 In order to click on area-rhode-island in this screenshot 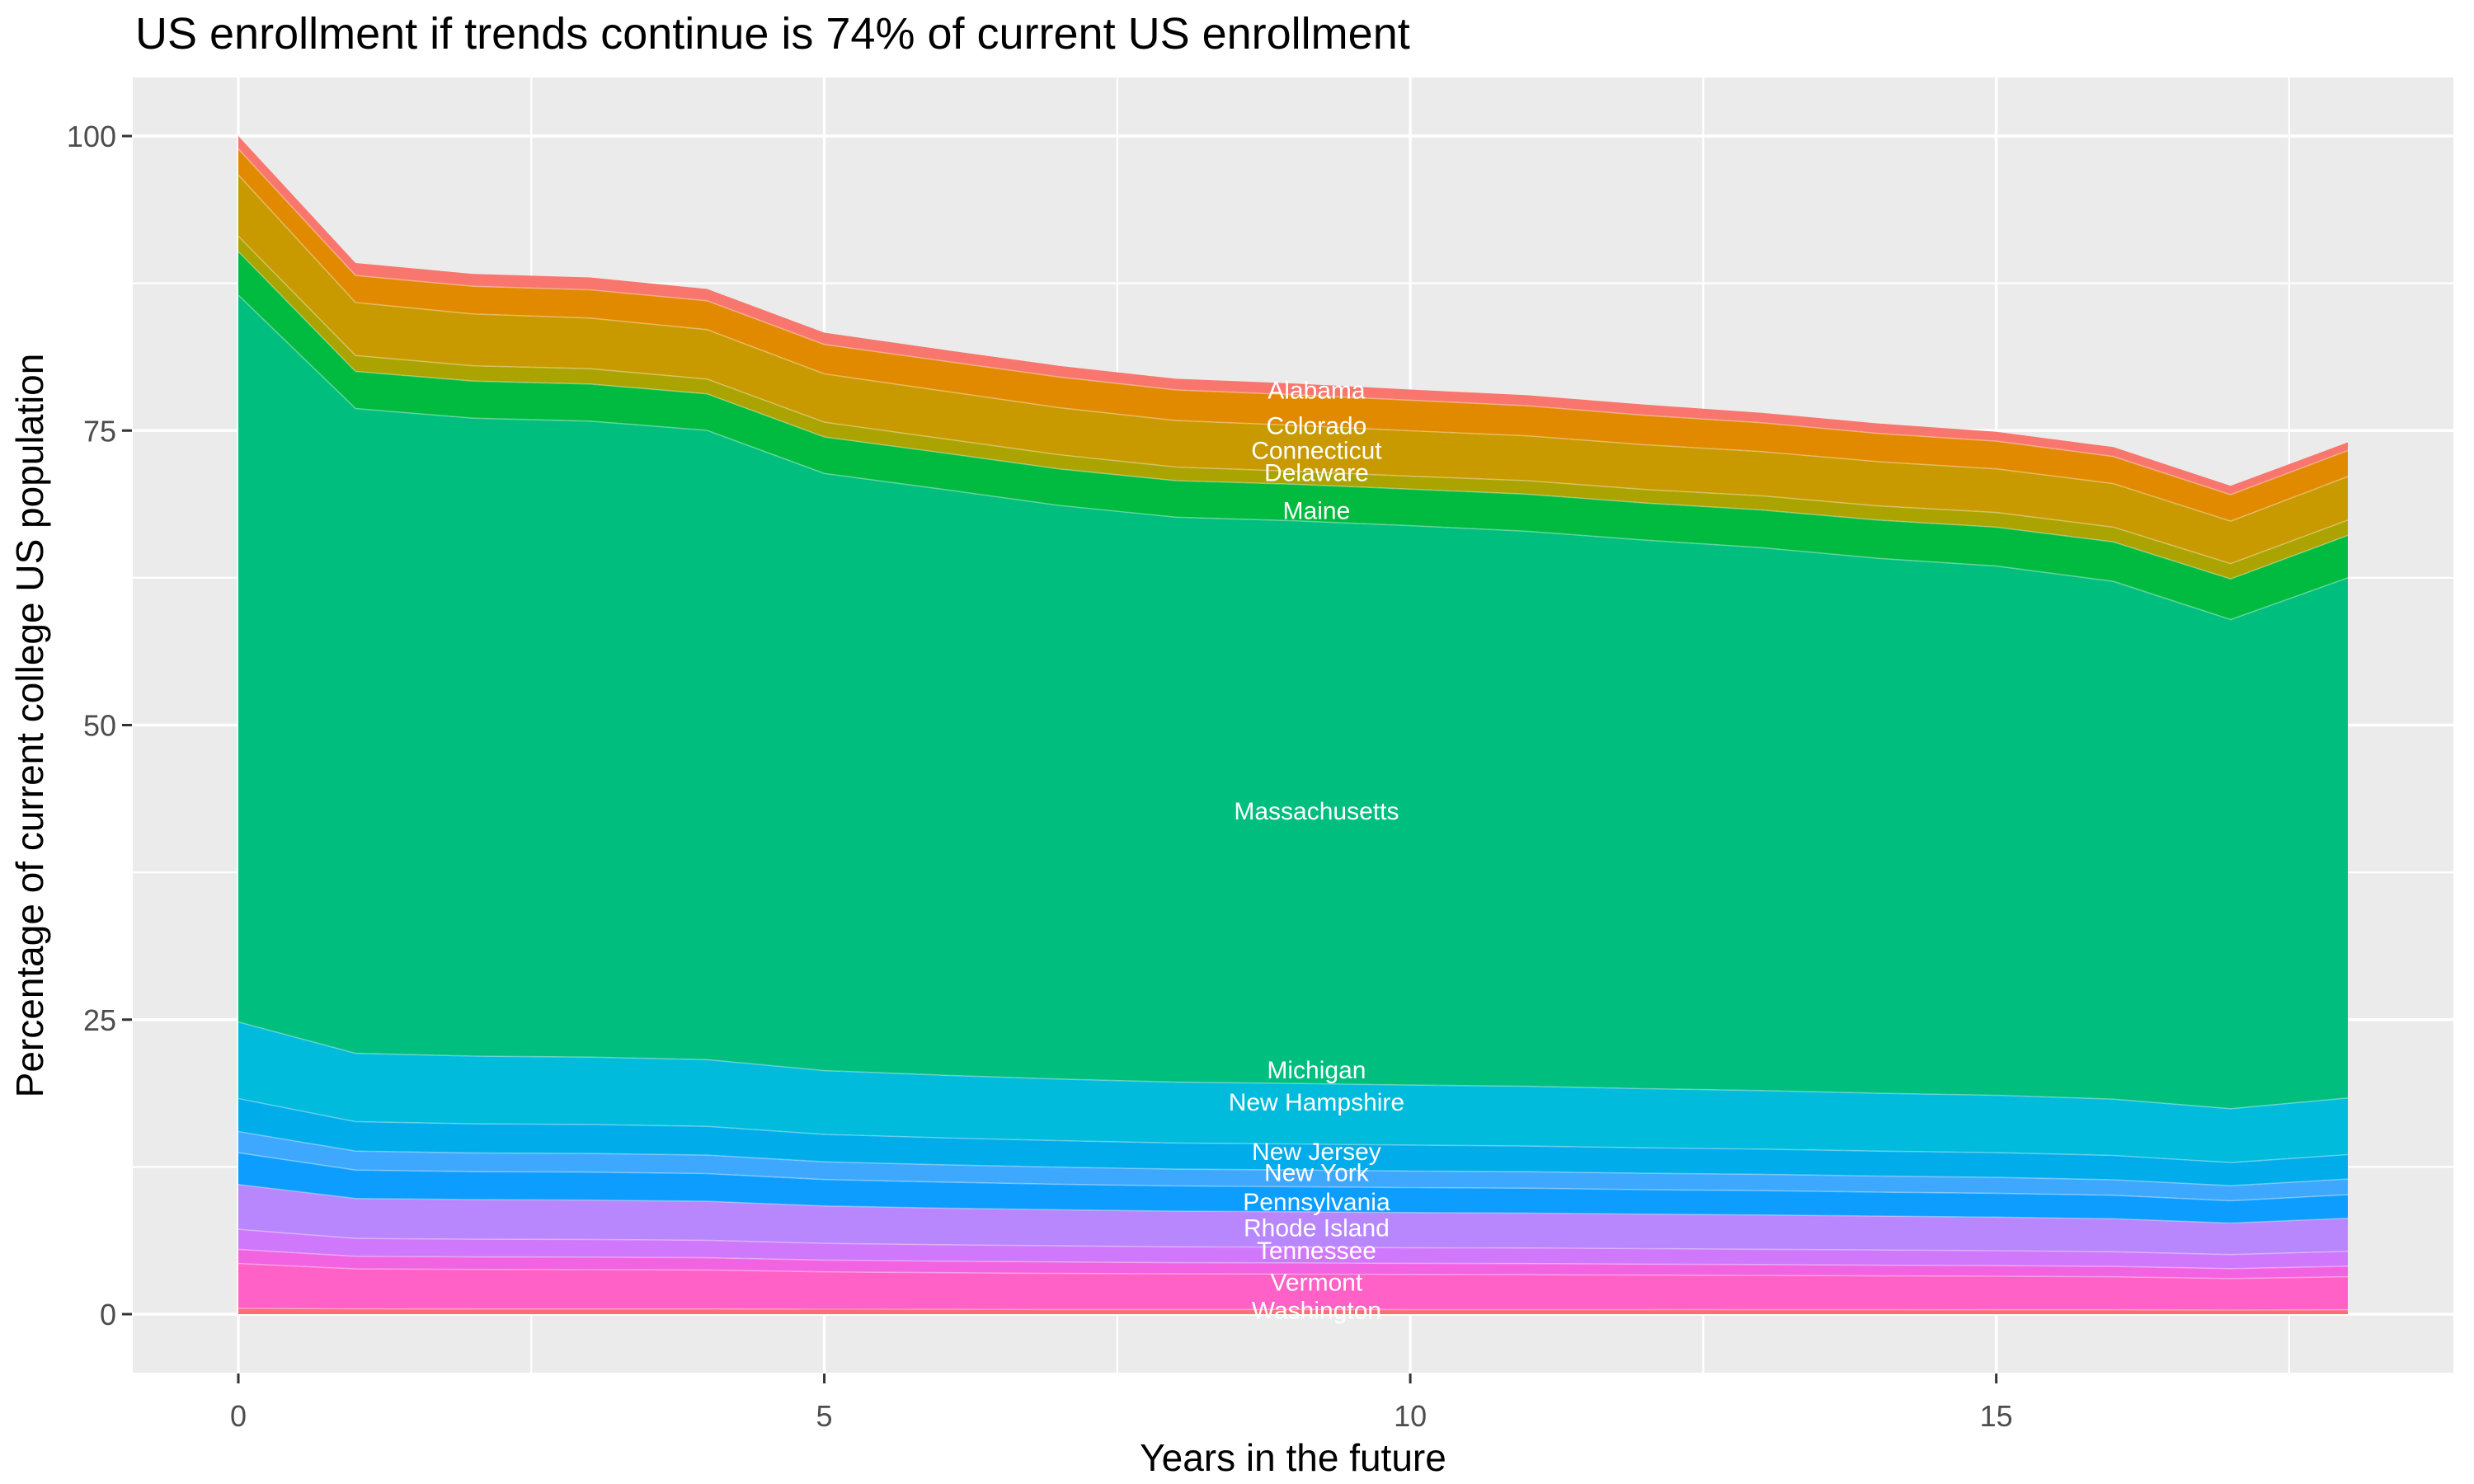, I will do `click(1293, 1249)`.